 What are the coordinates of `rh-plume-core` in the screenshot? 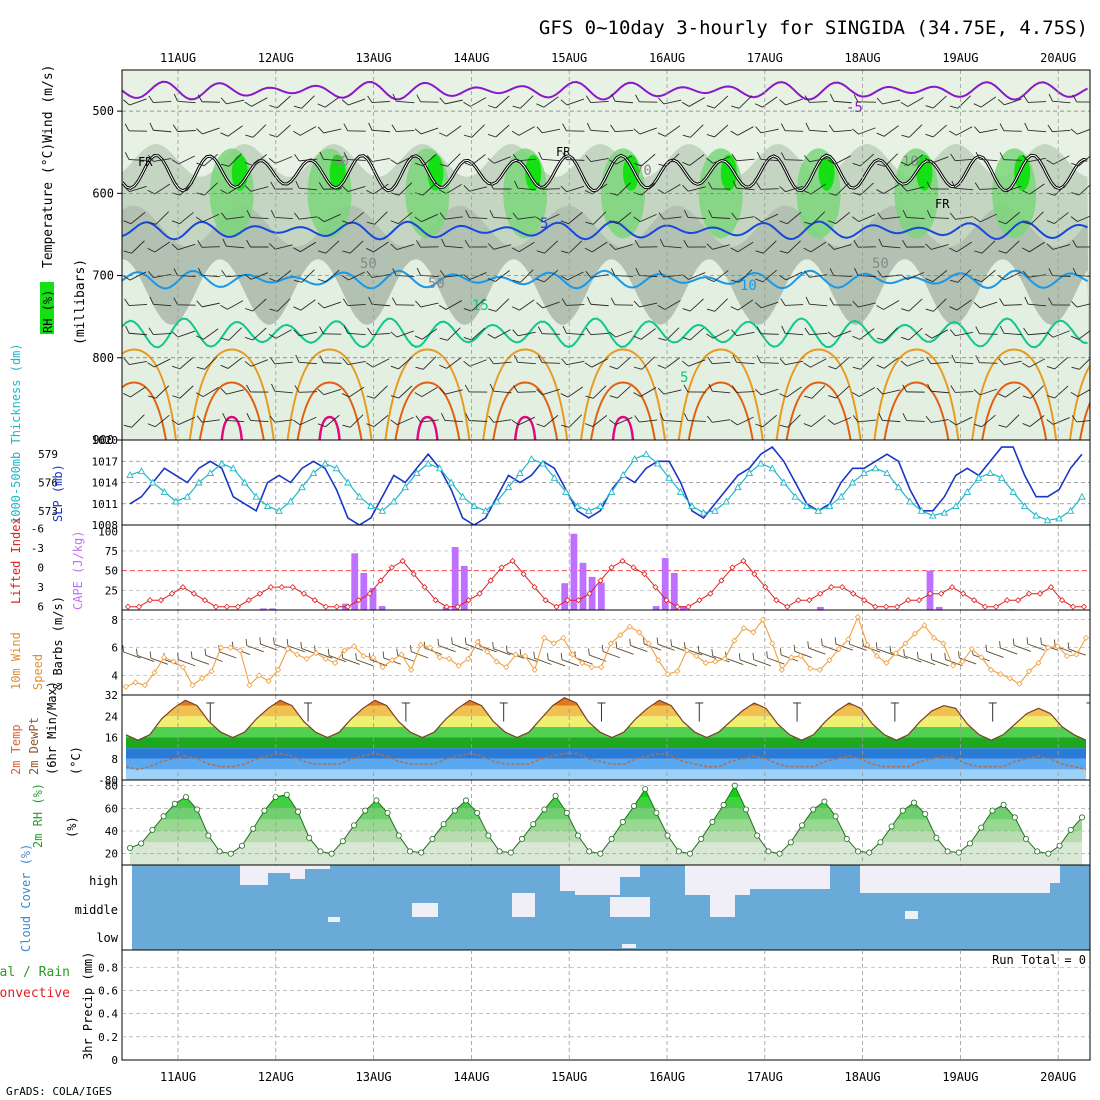 It's located at (924, 172).